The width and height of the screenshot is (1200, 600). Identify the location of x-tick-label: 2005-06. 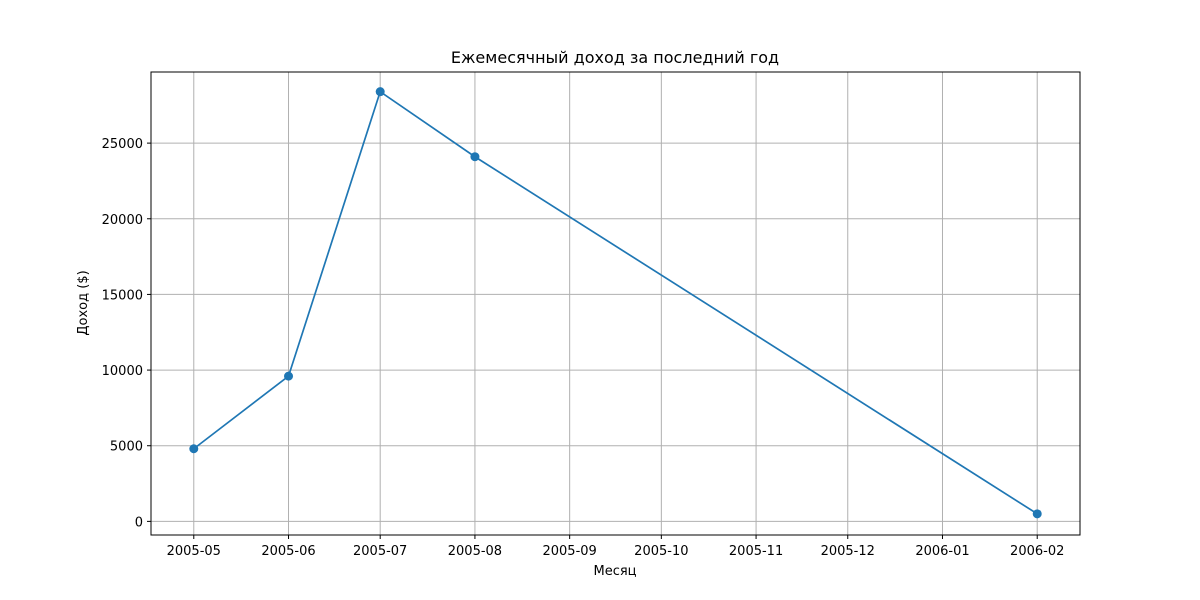
(288, 551).